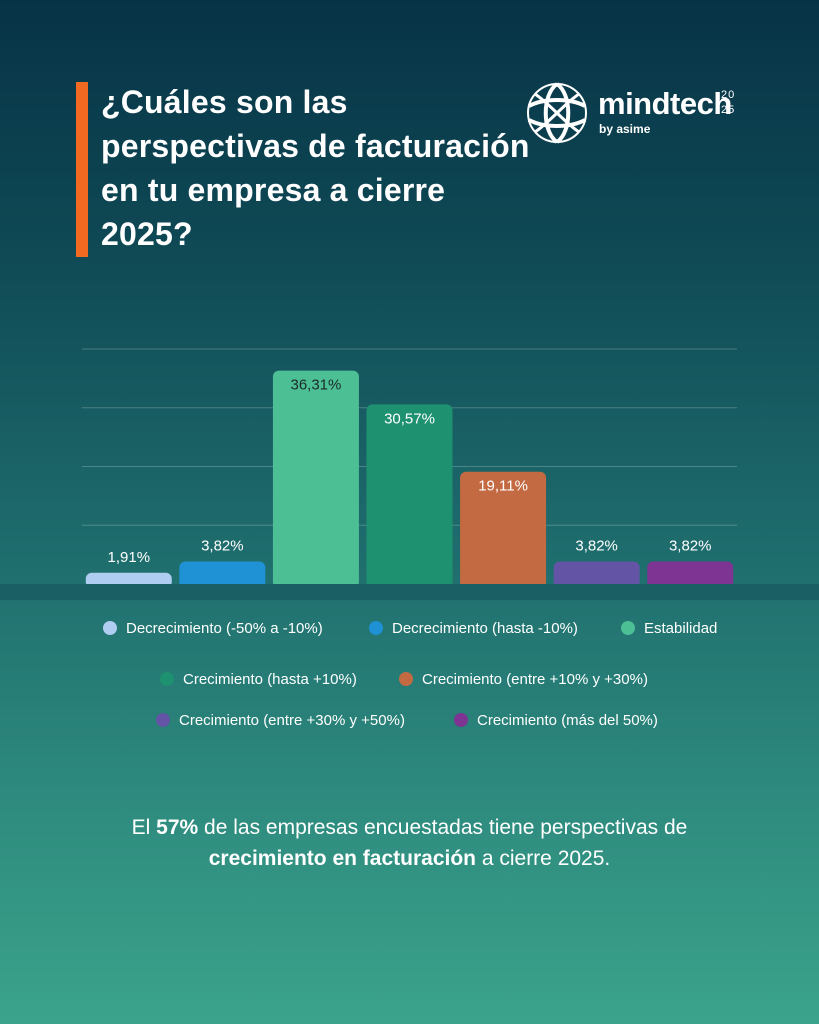  I want to click on logo-year-top: 20, so click(728, 95).